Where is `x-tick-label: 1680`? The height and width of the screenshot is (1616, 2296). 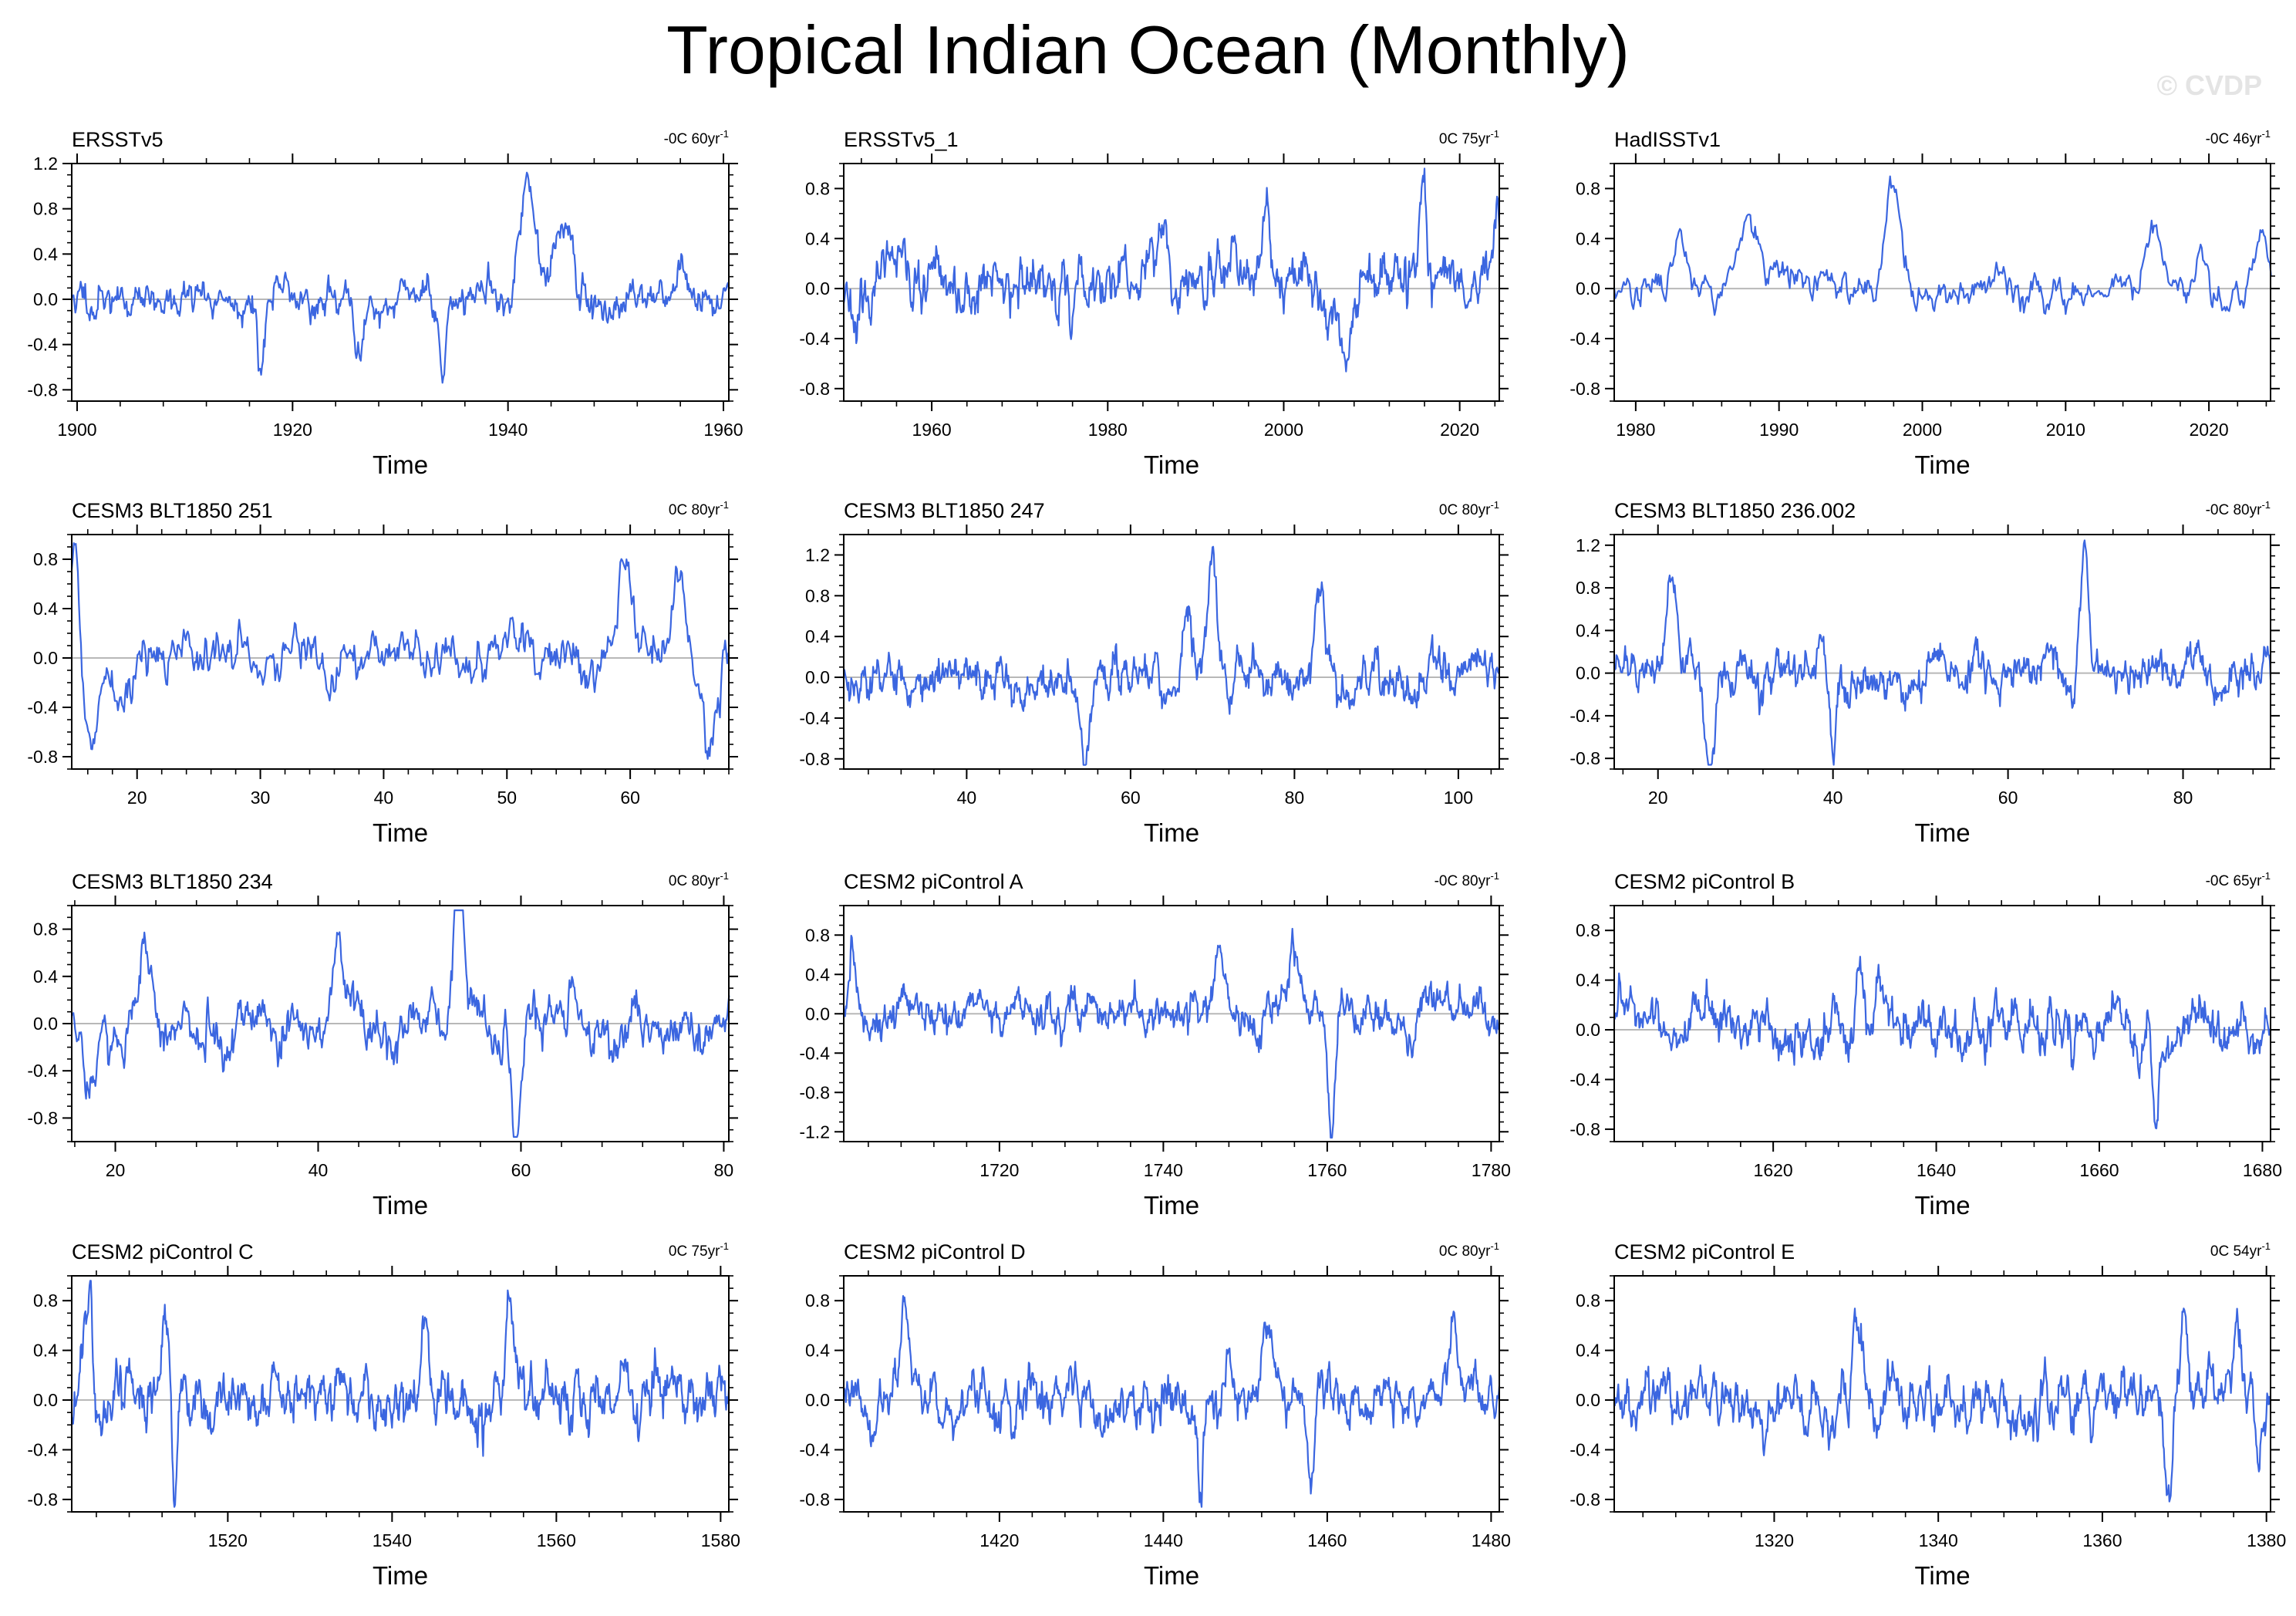
x-tick-label: 1680 is located at coordinates (2262, 1170).